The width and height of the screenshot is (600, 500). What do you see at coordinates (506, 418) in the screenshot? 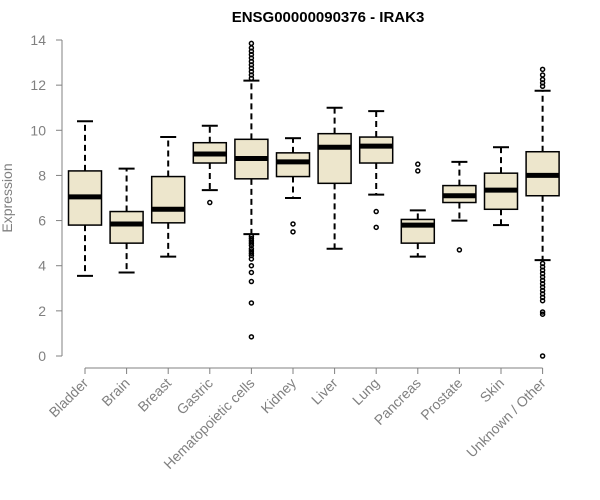
I see `x-tick-label: Unknown / Other` at bounding box center [506, 418].